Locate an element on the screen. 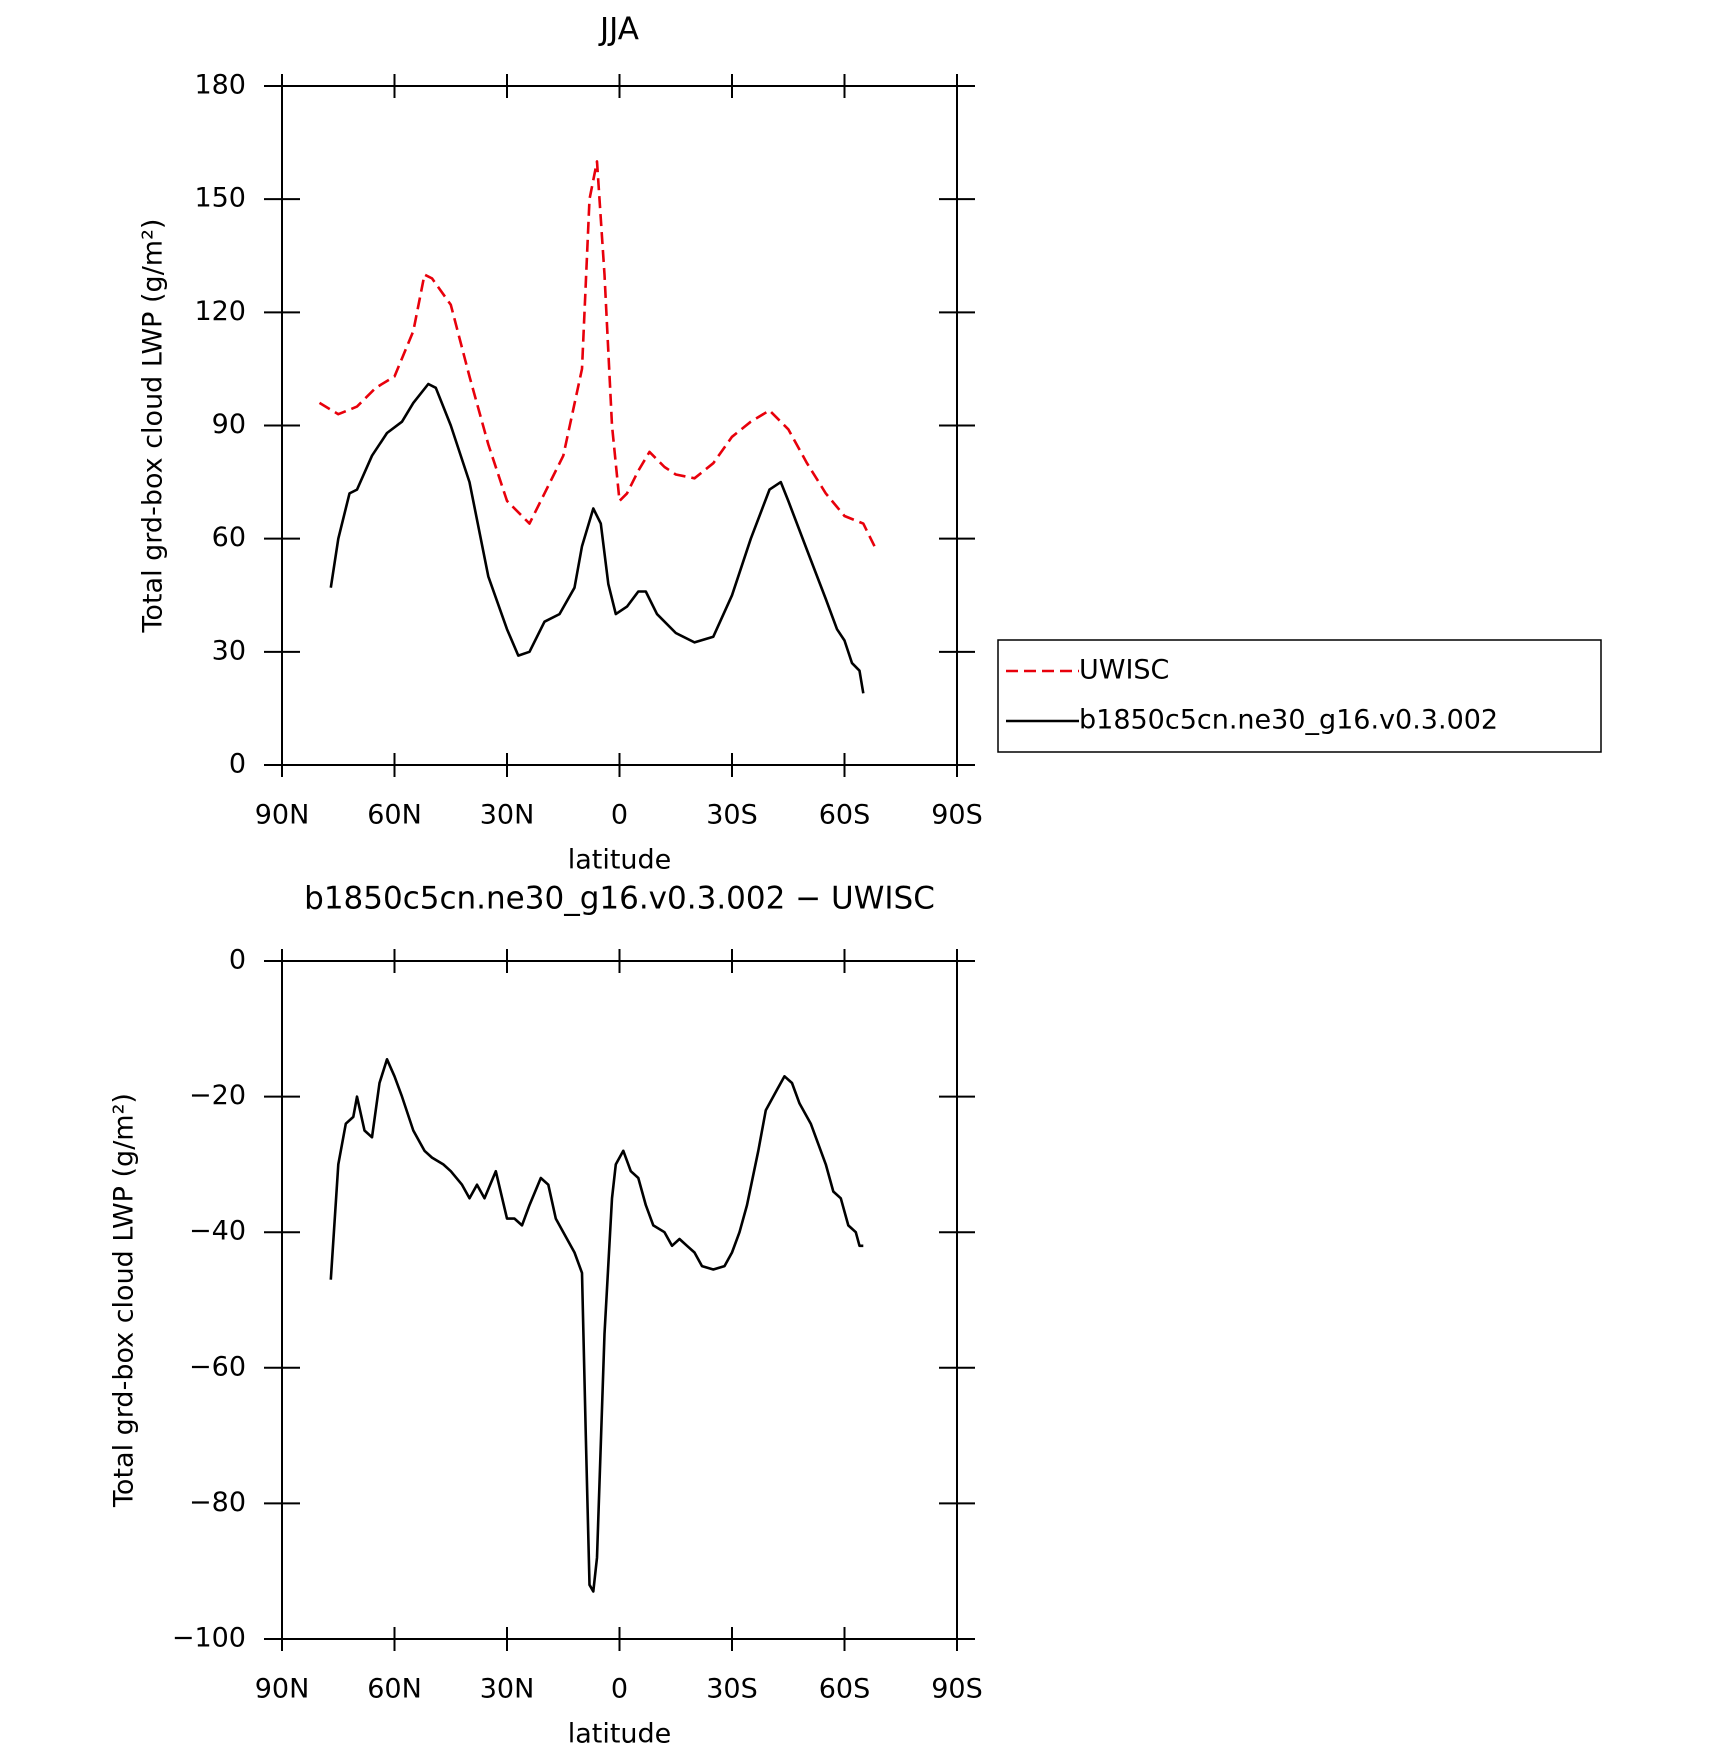 The width and height of the screenshot is (1710, 1760). chart-title: JJA is located at coordinates (618, 30).